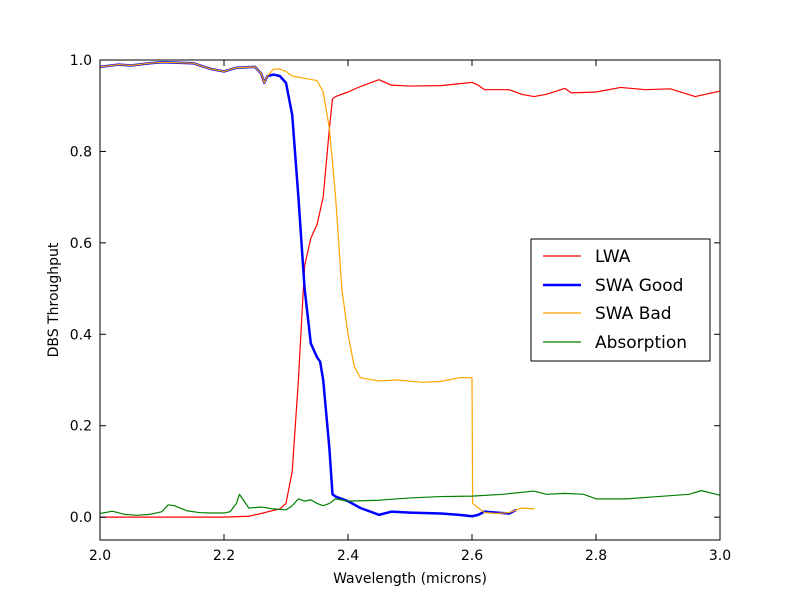 The height and width of the screenshot is (600, 800). Describe the element at coordinates (596, 556) in the screenshot. I see `x-tick-label: 2.8` at that location.